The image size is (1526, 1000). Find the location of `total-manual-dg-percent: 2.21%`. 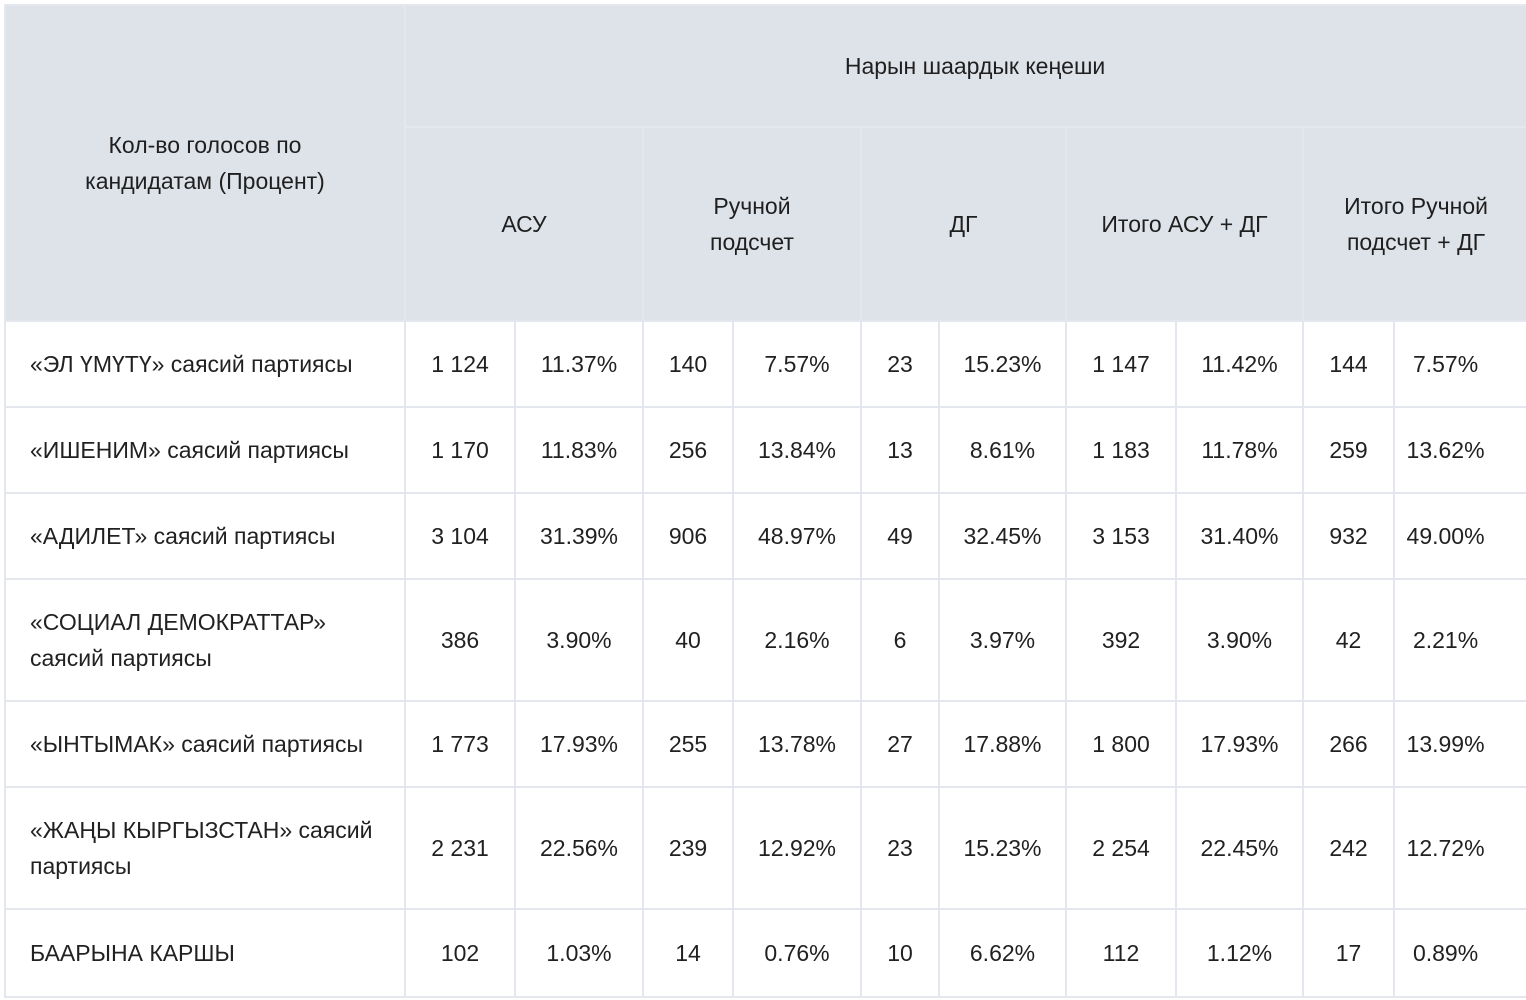

total-manual-dg-percent: 2.21% is located at coordinates (1459, 640).